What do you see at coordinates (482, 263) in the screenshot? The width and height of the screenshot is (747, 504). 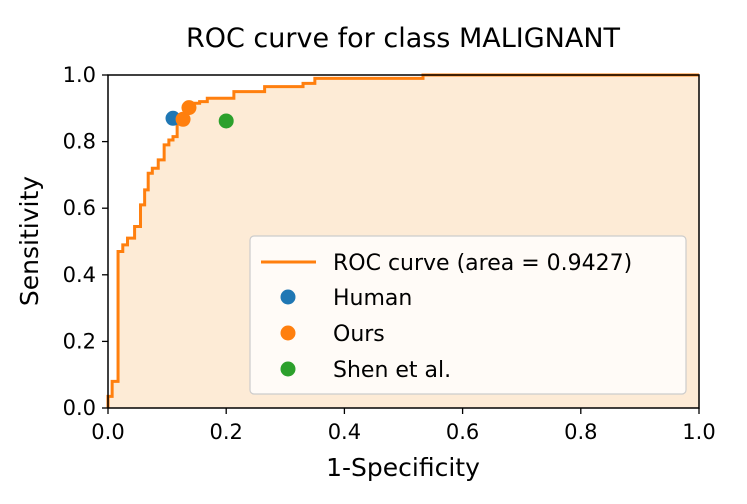 I see `legend-roc-label: ROC curve (area = 0.9427)` at bounding box center [482, 263].